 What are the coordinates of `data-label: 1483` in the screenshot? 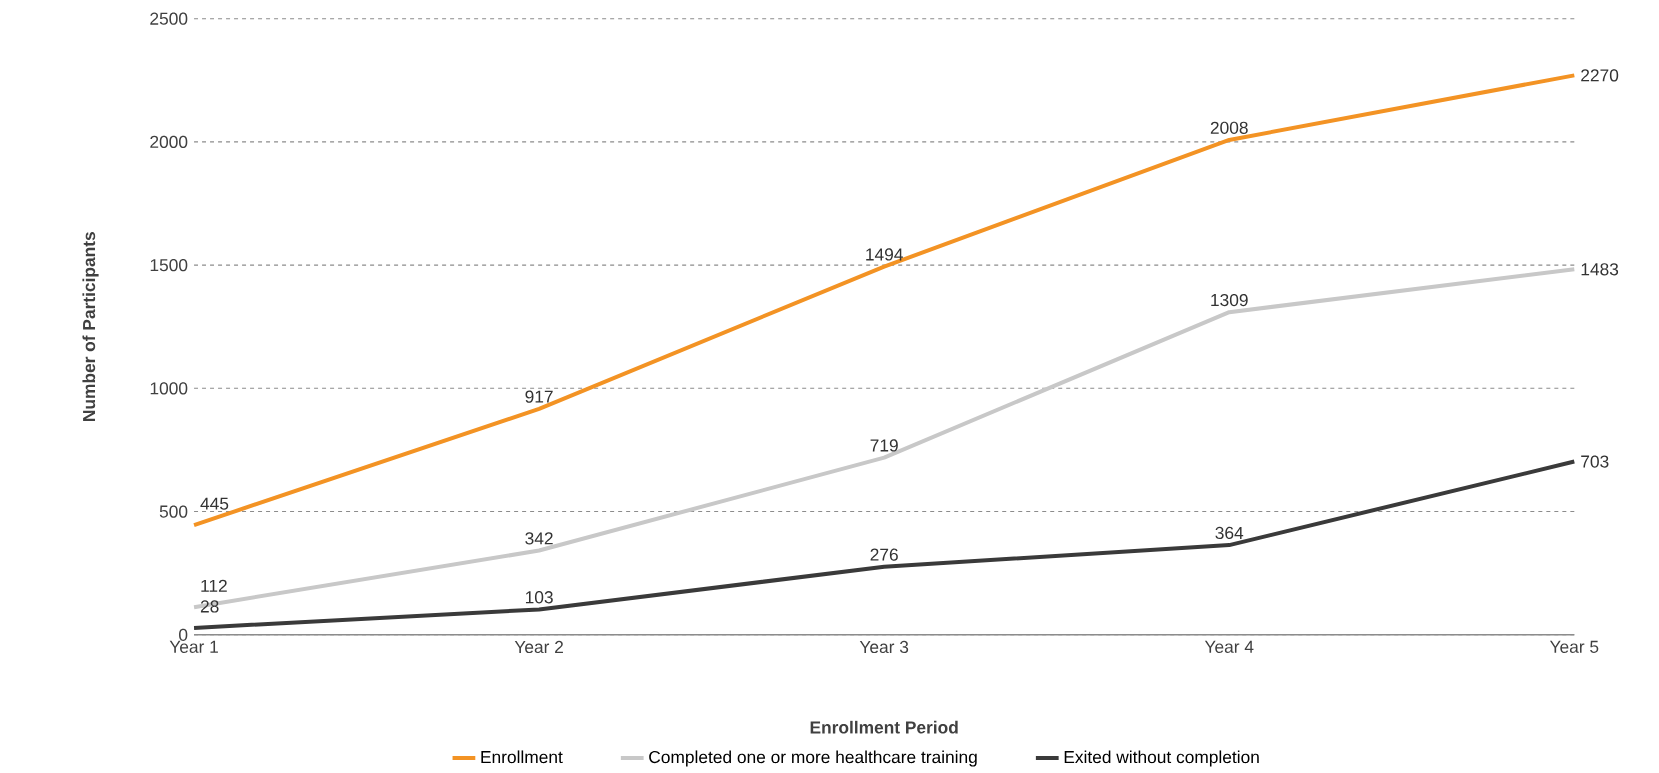 It's located at (1600, 269).